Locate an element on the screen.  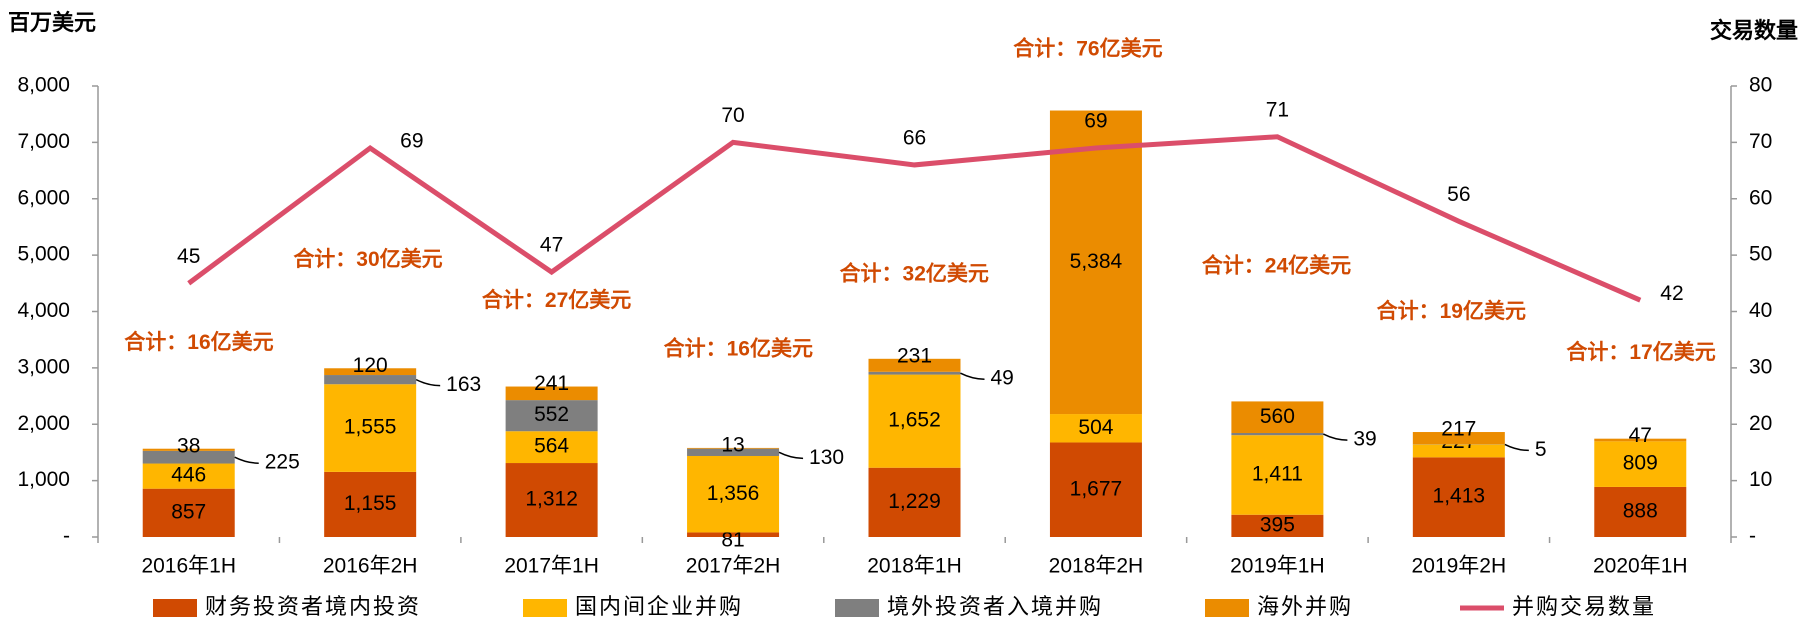
value-label: 809 is located at coordinates (1640, 463).